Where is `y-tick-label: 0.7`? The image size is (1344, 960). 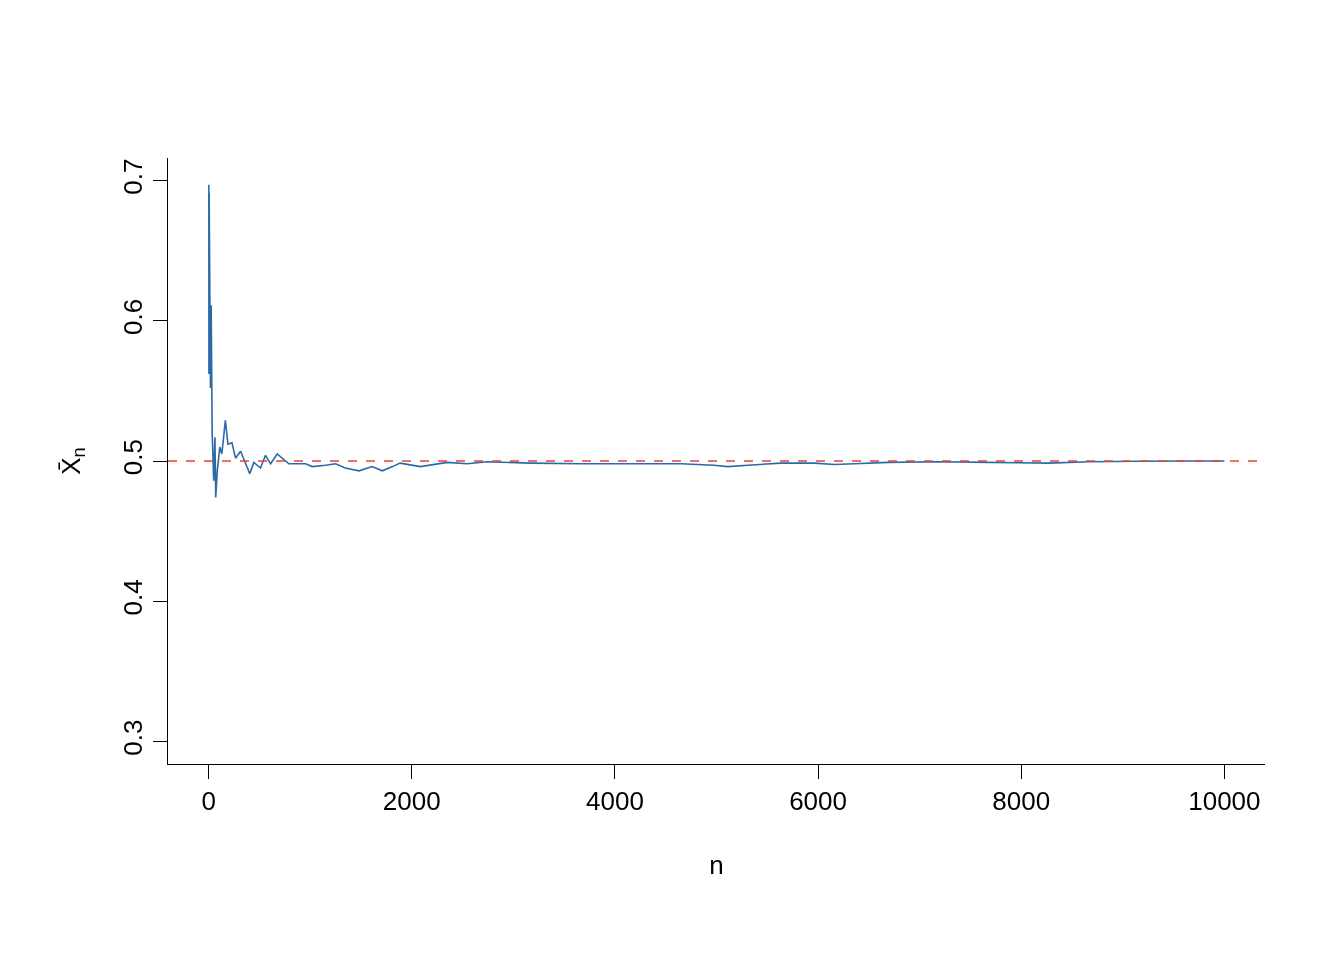
y-tick-label: 0.7 is located at coordinates (133, 176).